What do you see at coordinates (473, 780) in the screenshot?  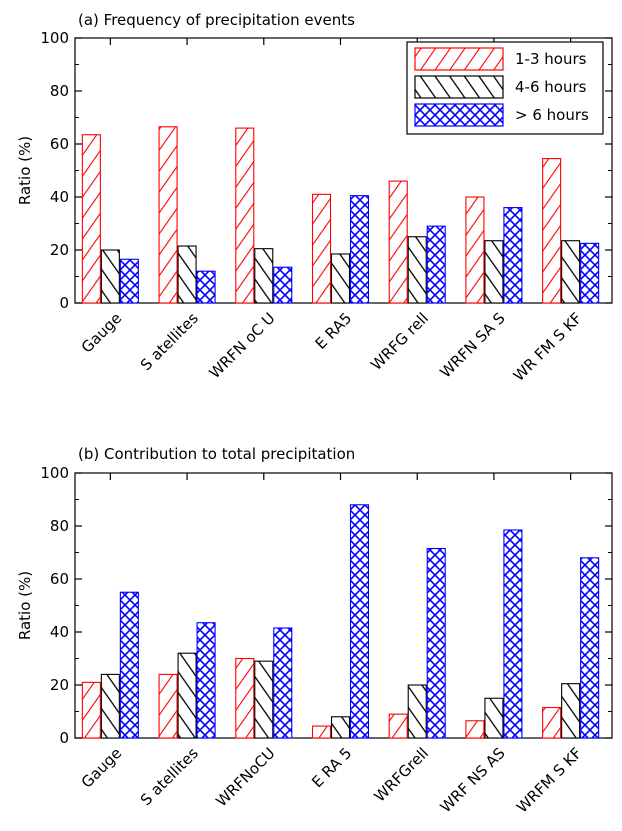 I see `x-category-label: WRF NS AS` at bounding box center [473, 780].